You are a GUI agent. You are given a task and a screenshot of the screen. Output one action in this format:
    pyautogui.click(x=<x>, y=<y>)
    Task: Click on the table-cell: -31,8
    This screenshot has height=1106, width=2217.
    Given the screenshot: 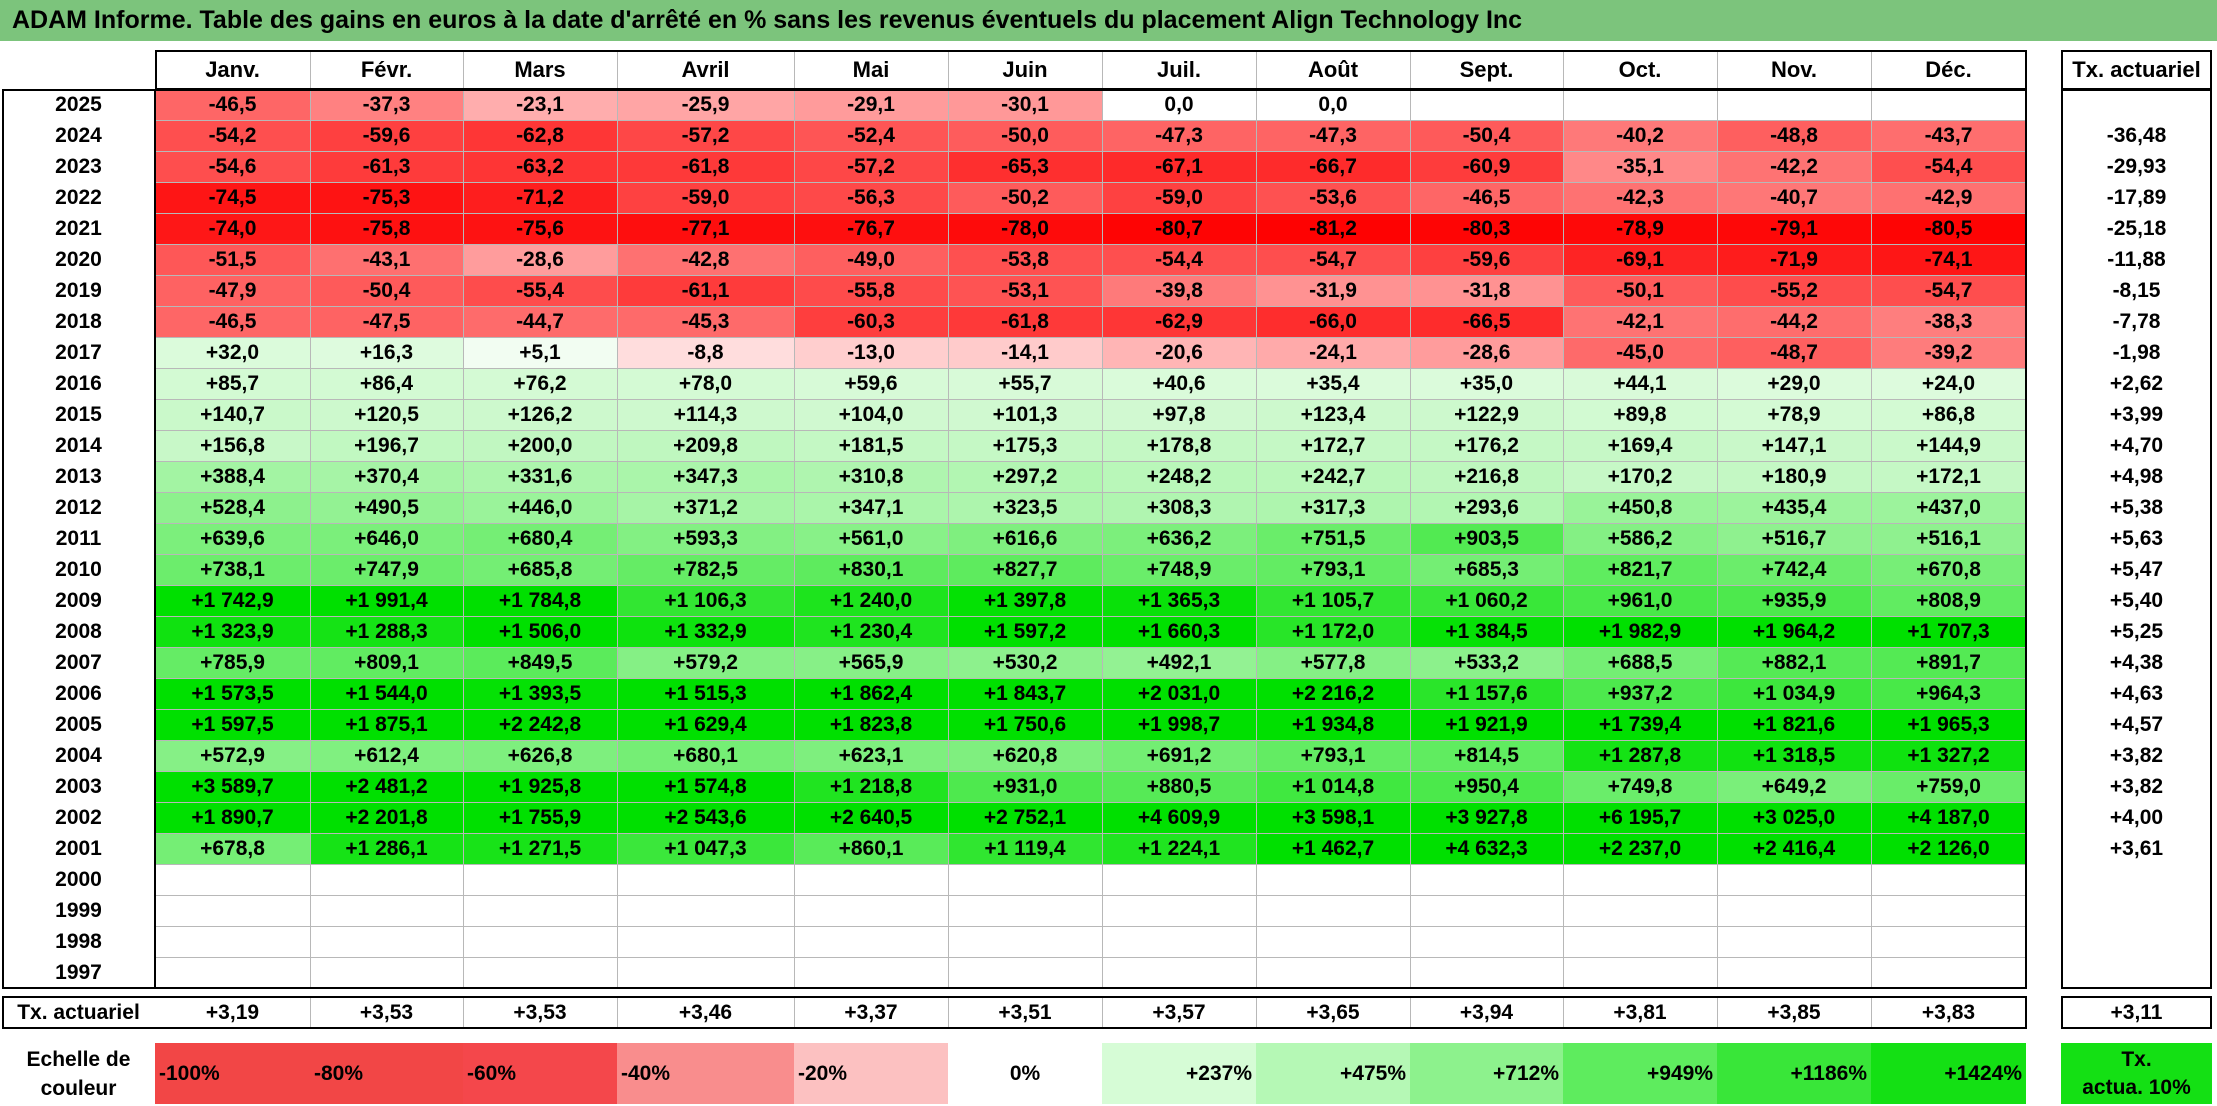 What is the action you would take?
    pyautogui.click(x=1486, y=290)
    